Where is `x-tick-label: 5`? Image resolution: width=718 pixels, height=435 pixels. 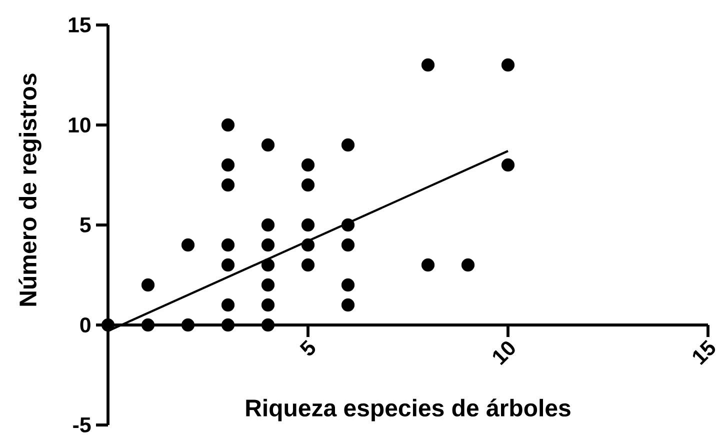 x-tick-label: 5 is located at coordinates (308, 348).